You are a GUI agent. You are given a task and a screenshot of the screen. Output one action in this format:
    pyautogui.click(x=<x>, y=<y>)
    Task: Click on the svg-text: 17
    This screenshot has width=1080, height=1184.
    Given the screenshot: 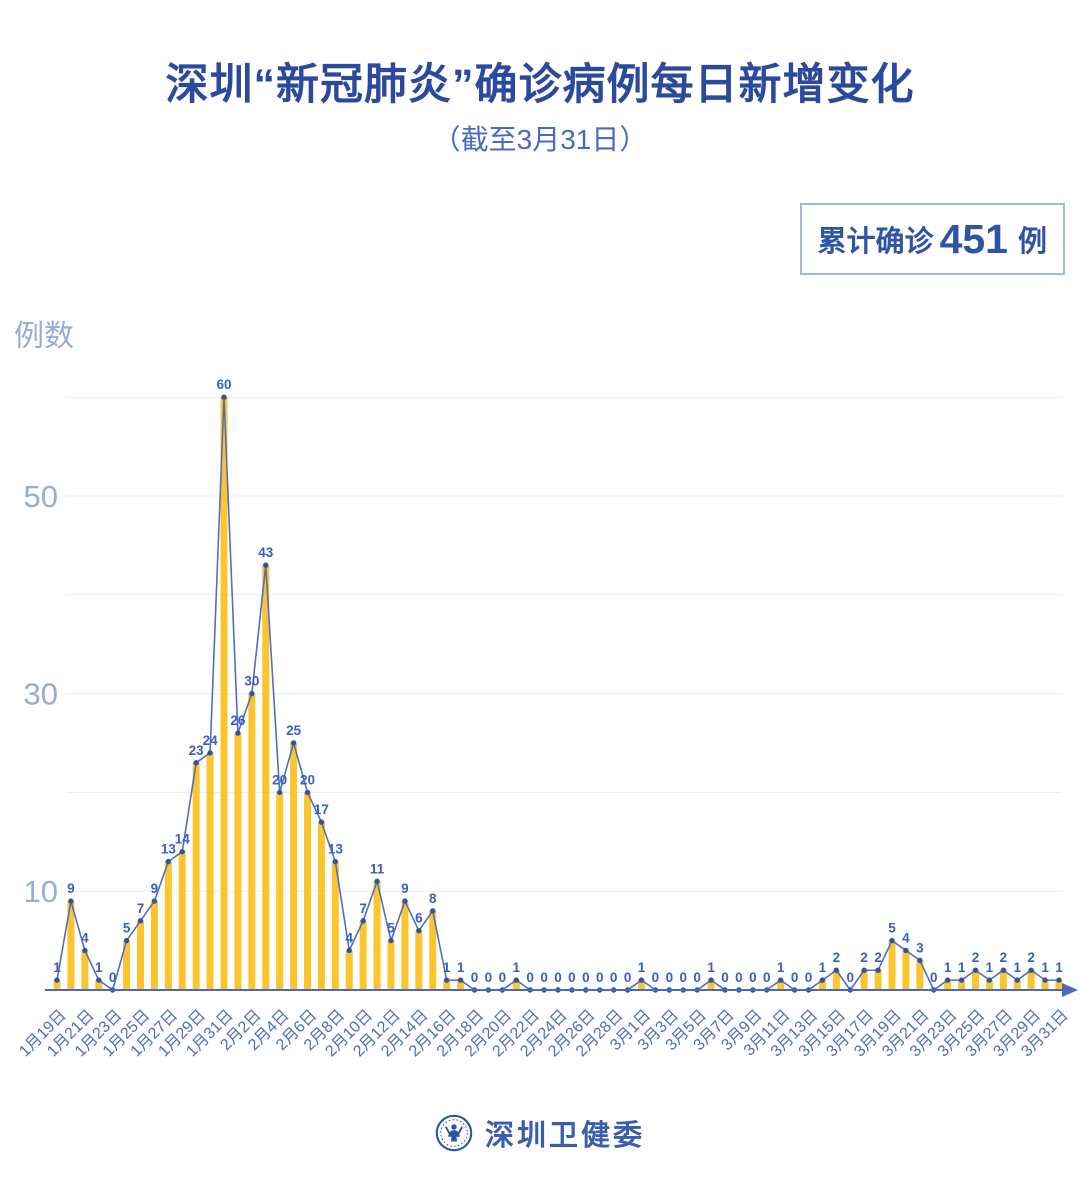 What is the action you would take?
    pyautogui.click(x=321, y=809)
    